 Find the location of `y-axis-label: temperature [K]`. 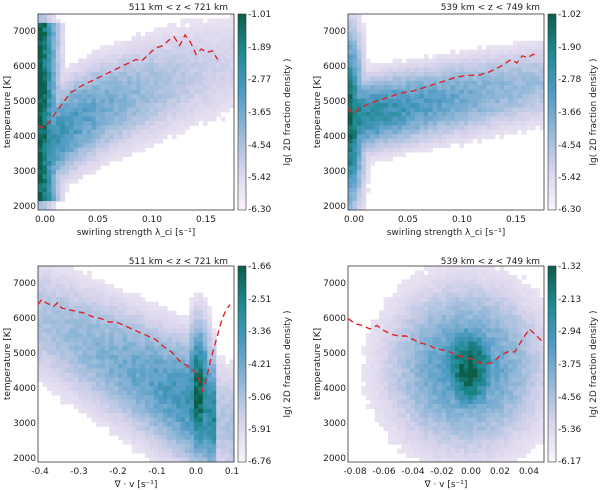

y-axis-label: temperature [K] is located at coordinates (318, 112).